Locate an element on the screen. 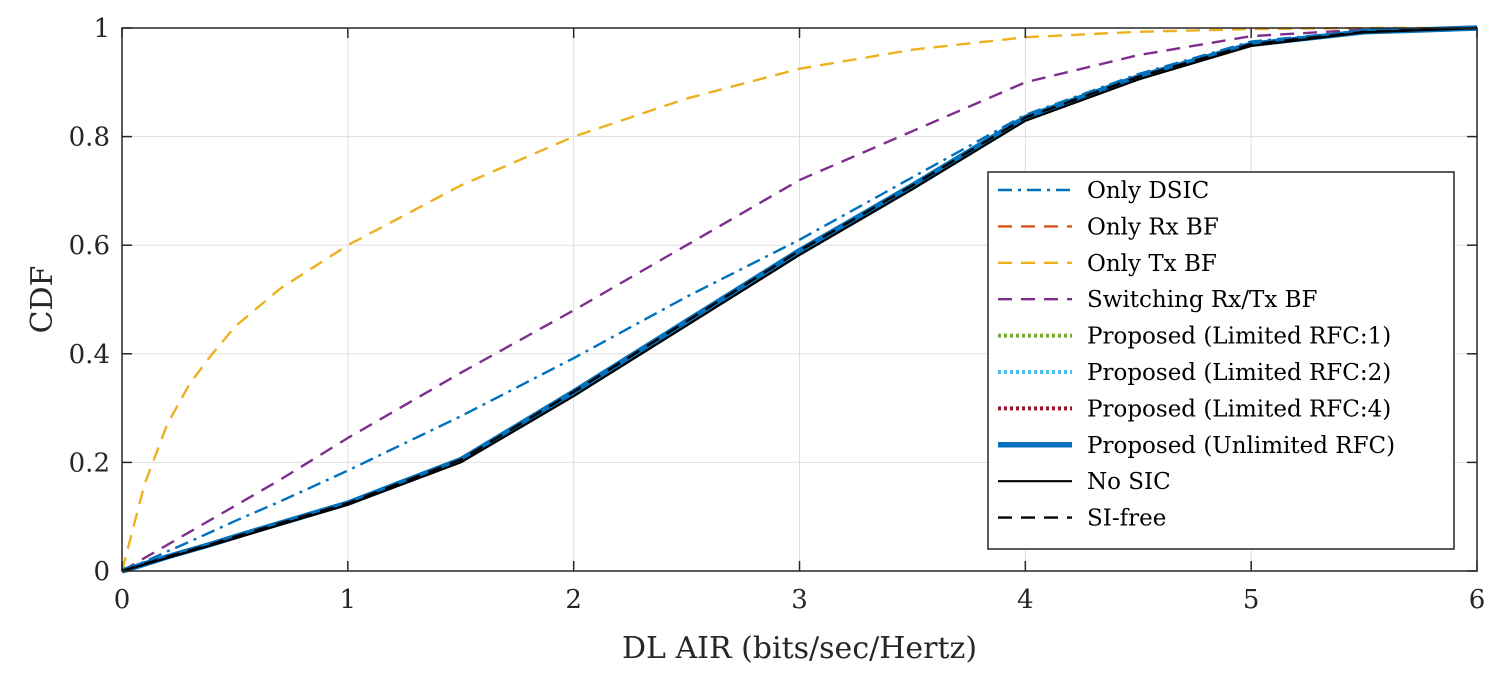  x-tick-label: 2 is located at coordinates (573, 600).